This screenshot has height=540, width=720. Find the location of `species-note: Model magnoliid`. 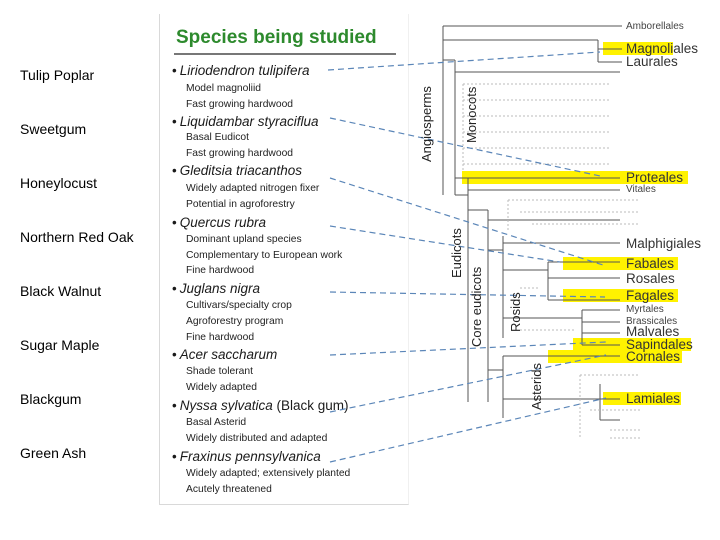

species-note: Model magnoliid is located at coordinates (223, 88).